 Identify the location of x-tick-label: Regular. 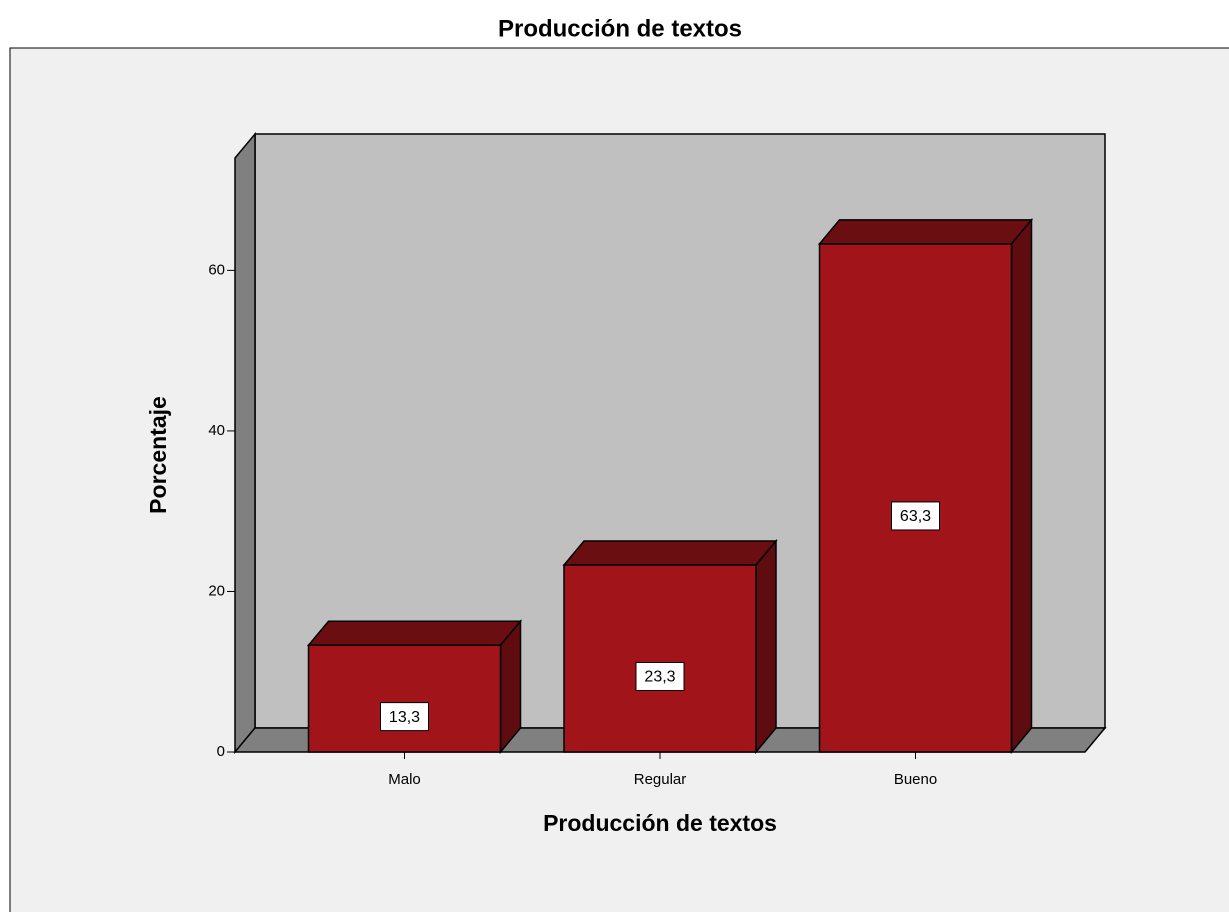
(660, 779).